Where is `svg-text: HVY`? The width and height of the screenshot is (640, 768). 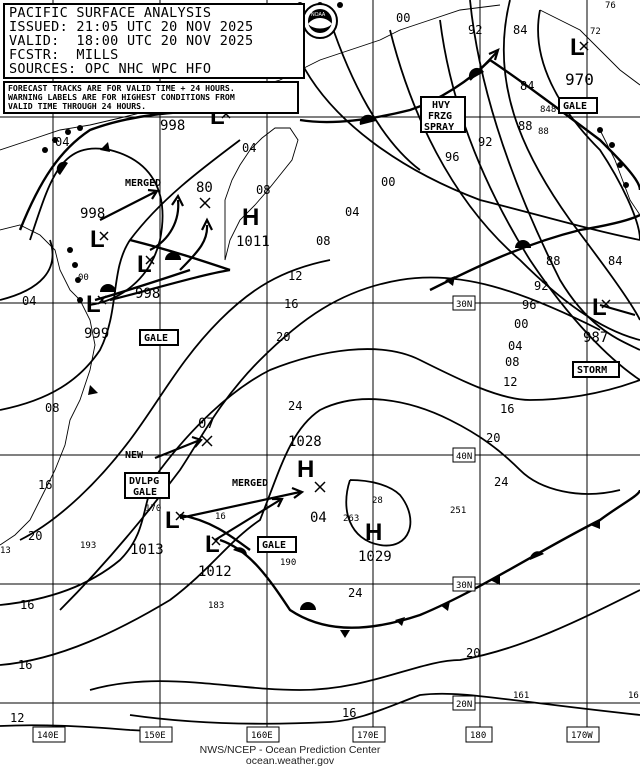
svg-text: HVY is located at coordinates (441, 105).